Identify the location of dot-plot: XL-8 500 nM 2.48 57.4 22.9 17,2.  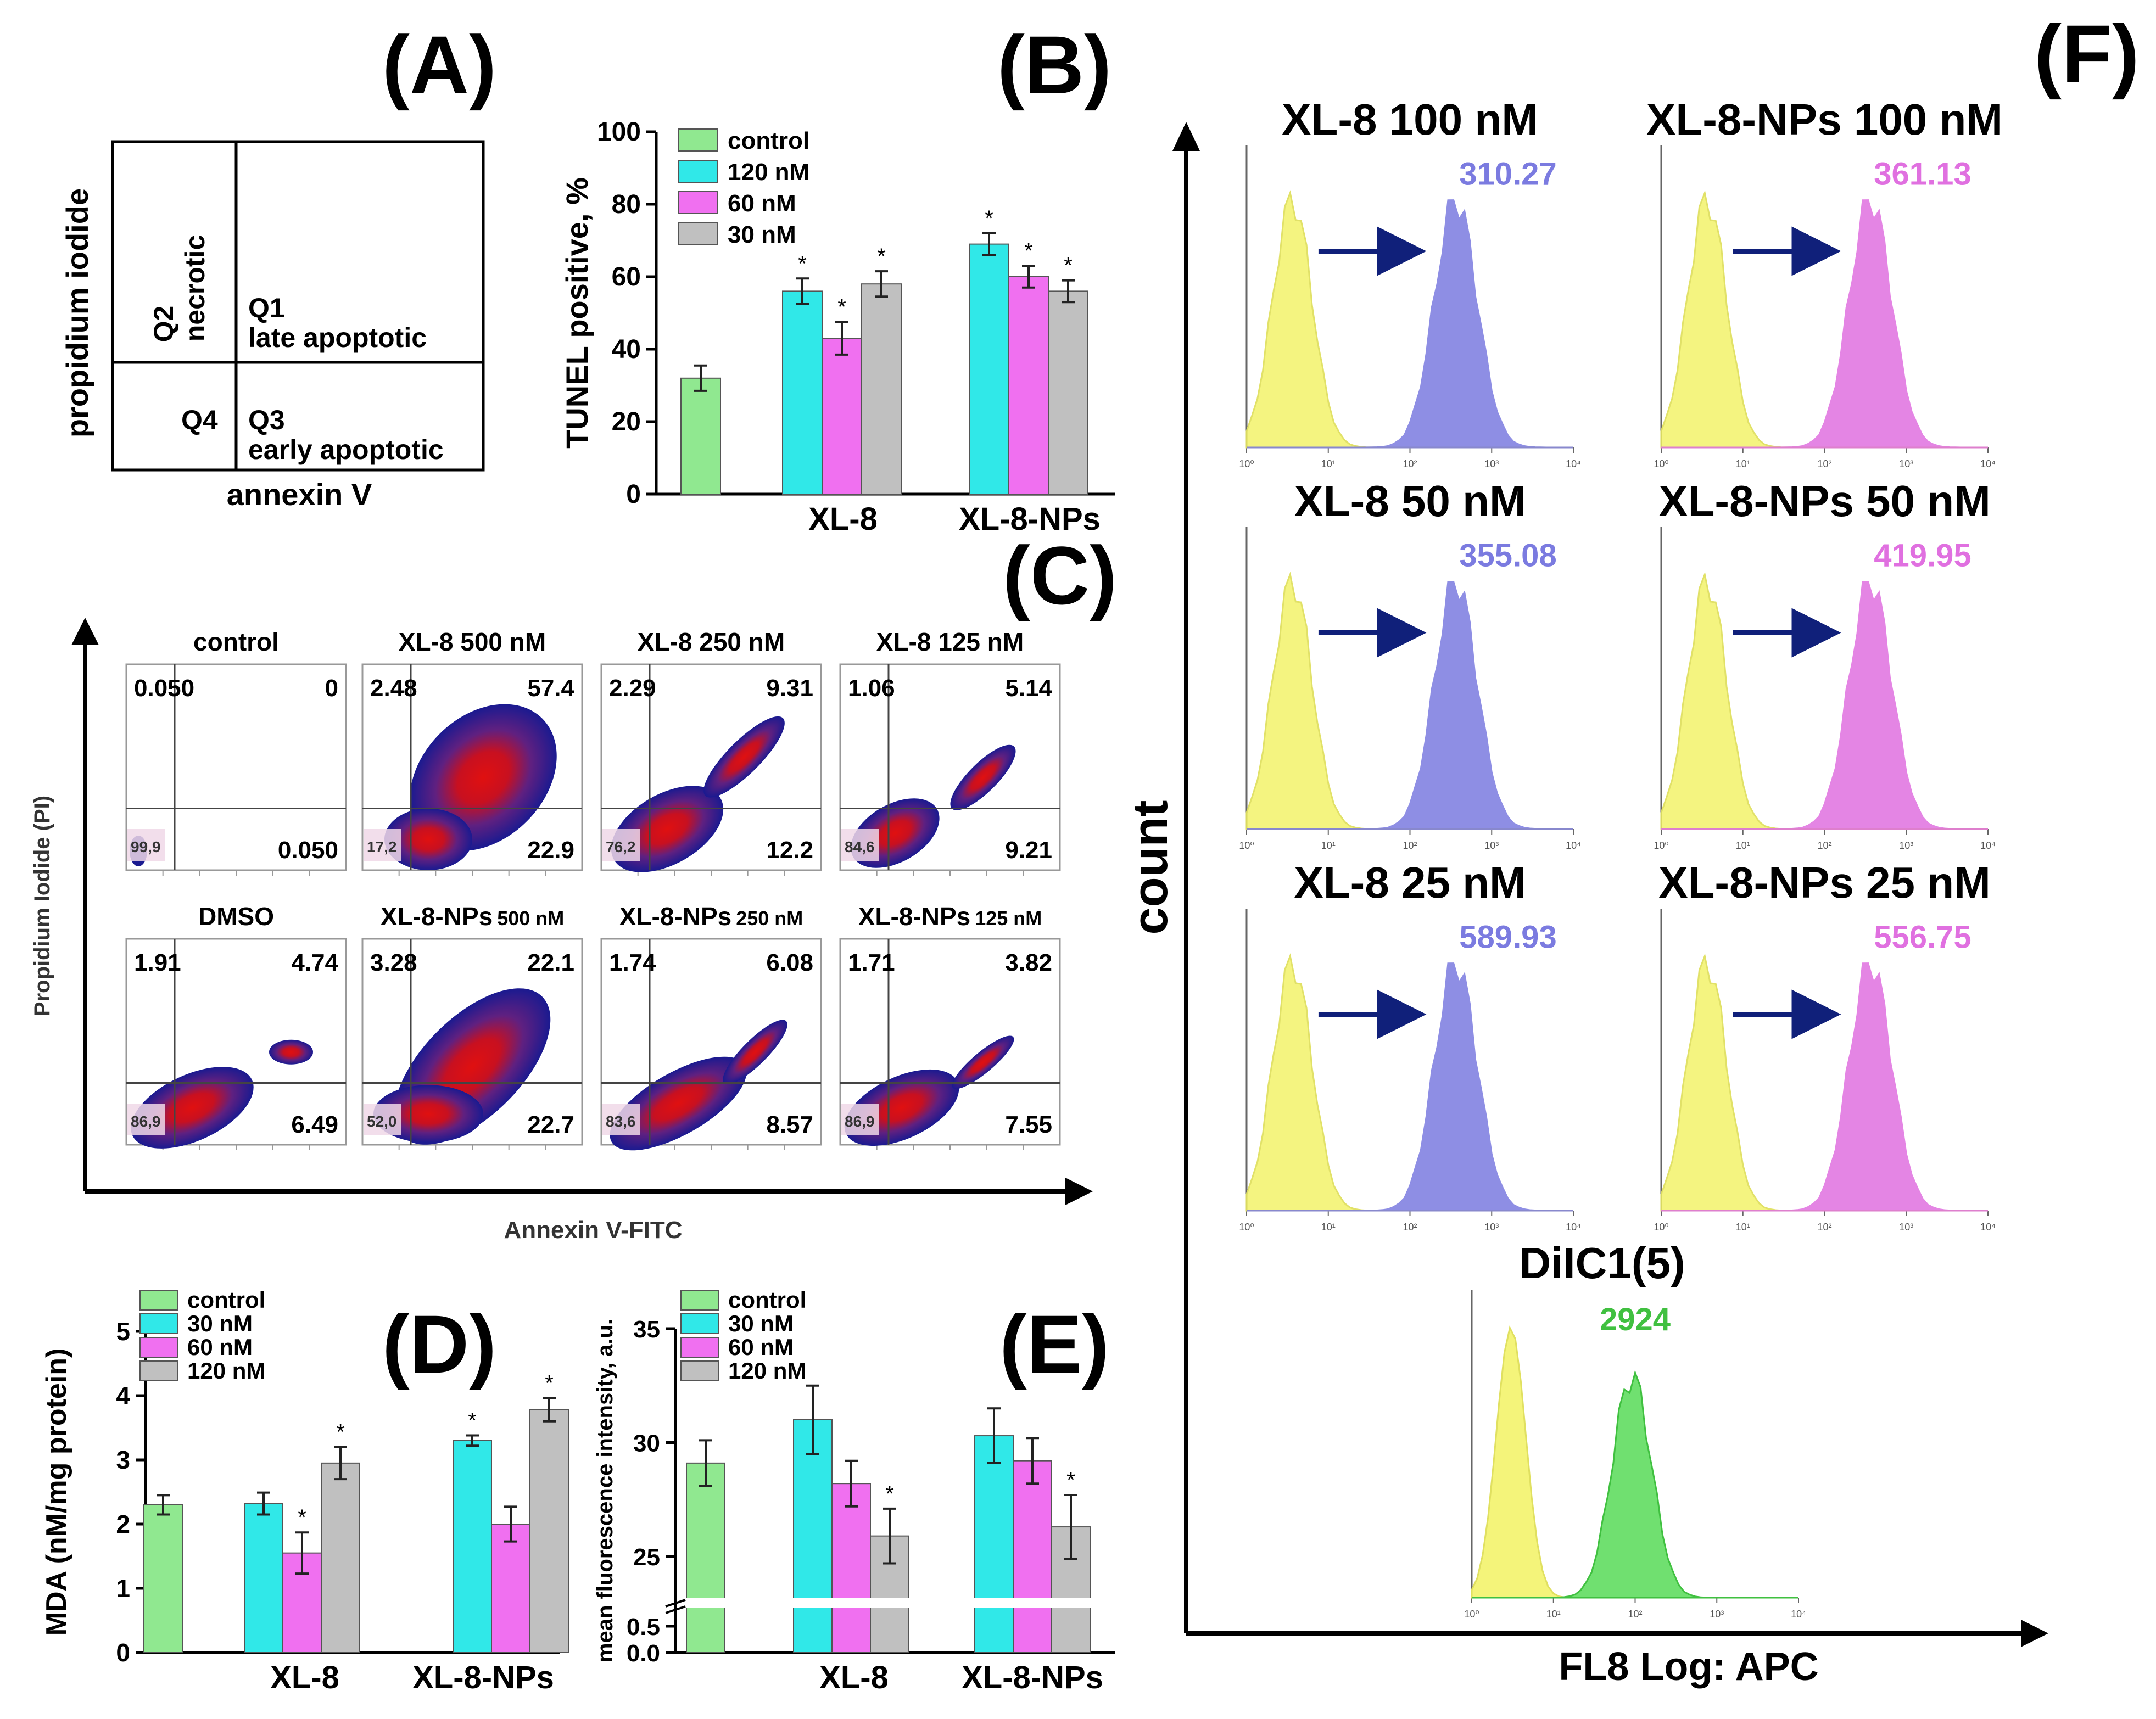
(472, 752).